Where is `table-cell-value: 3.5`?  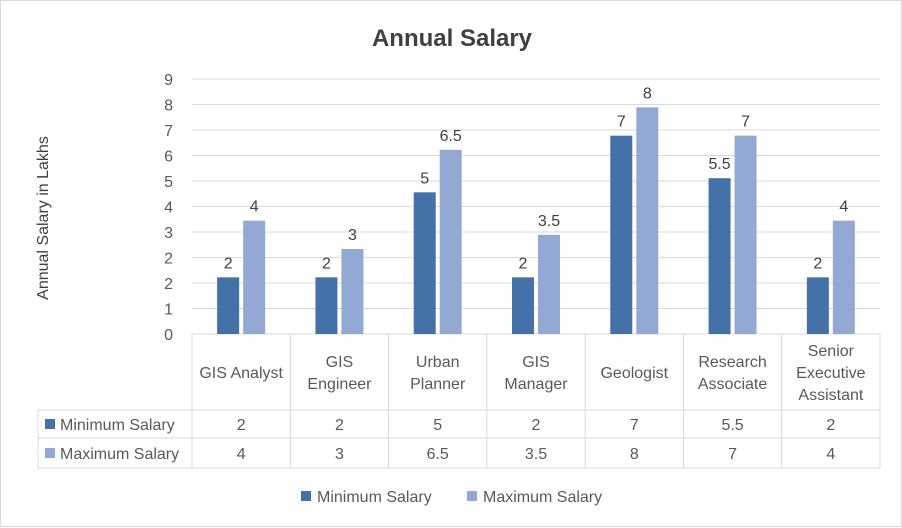 table-cell-value: 3.5 is located at coordinates (536, 454).